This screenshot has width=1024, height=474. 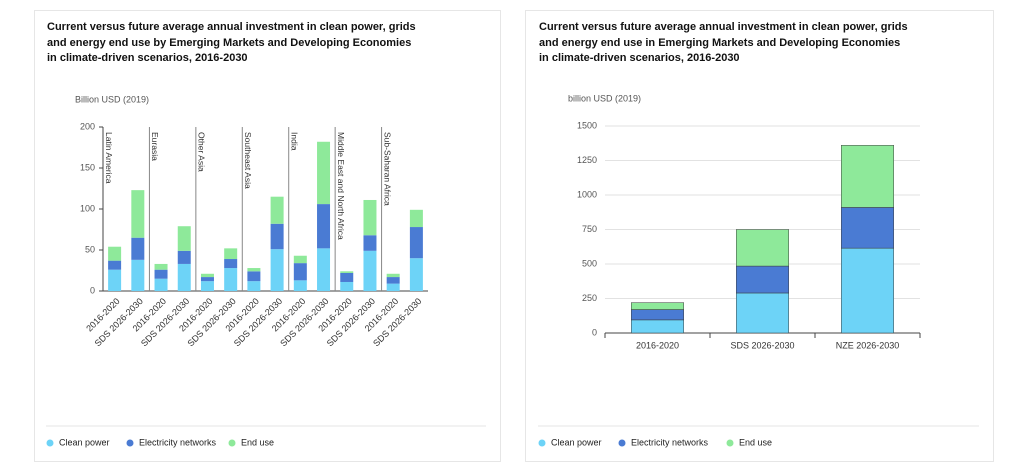 I want to click on y-tick-label: 750, so click(x=589, y=229).